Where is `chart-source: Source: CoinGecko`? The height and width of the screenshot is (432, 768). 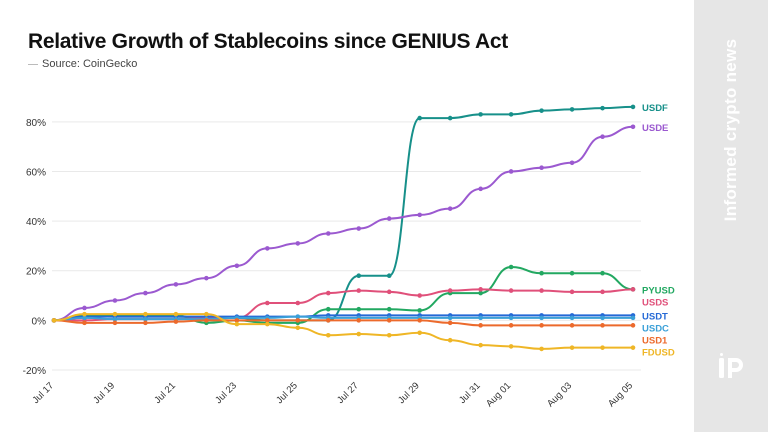 chart-source: Source: CoinGecko is located at coordinates (82, 64).